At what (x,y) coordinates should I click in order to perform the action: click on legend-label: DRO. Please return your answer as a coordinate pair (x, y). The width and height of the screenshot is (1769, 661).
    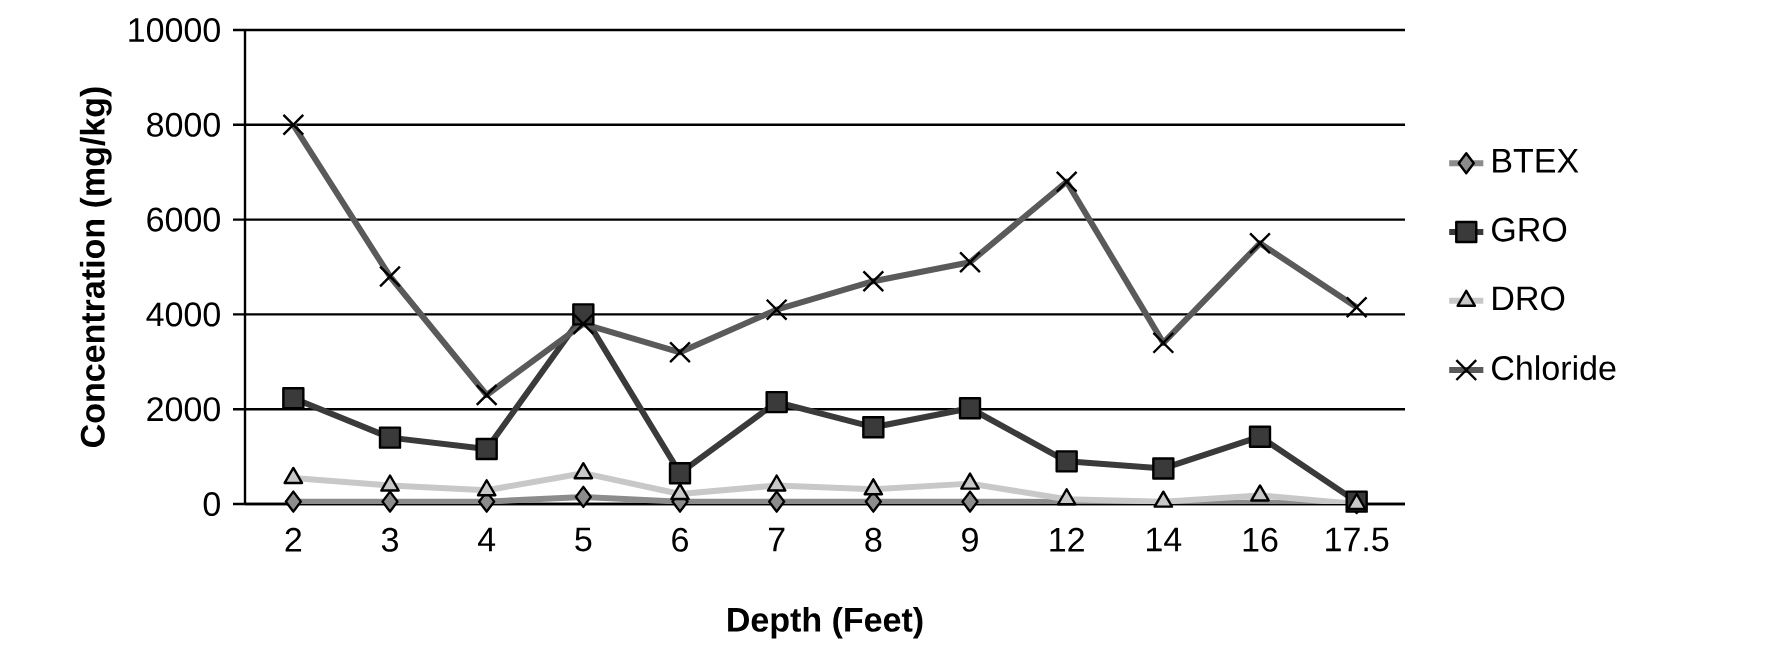
    Looking at the image, I should click on (1529, 298).